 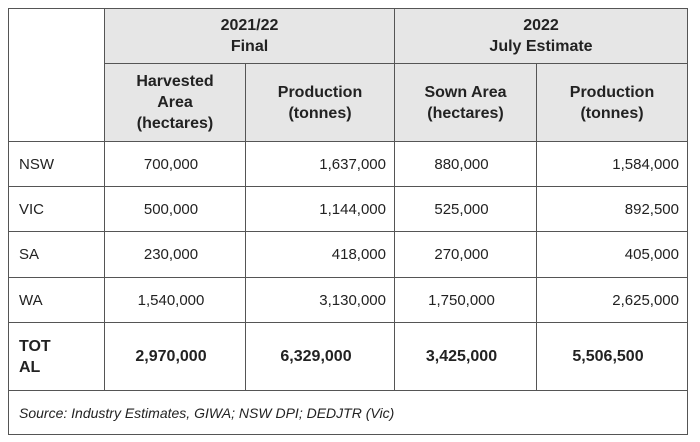 I want to click on column-header-harvested-area: Harvested Area (hectares), so click(x=175, y=102).